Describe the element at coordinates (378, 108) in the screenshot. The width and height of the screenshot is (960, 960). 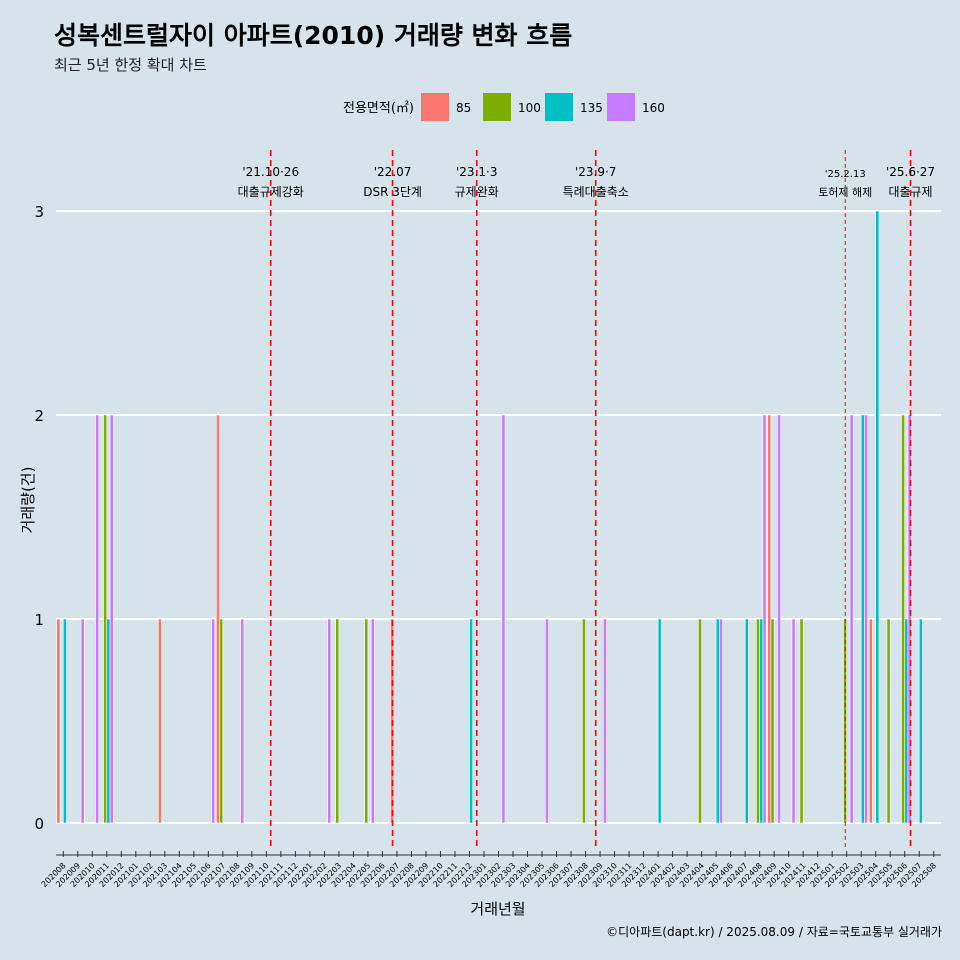
I see `legend-title: 전용면적(㎡)` at that location.